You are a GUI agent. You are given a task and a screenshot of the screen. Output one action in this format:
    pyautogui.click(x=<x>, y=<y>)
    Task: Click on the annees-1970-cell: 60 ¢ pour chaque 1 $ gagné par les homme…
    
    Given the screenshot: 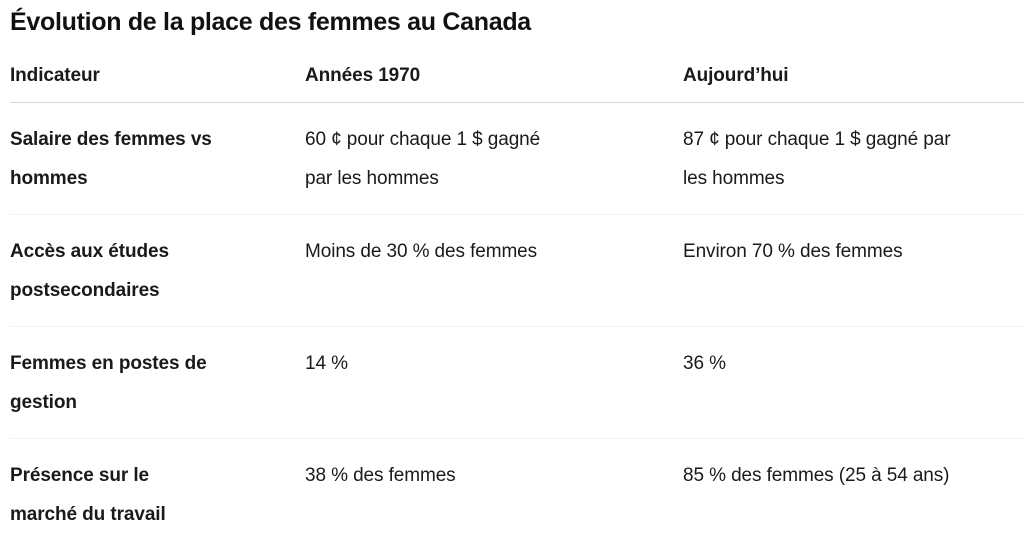 What is the action you would take?
    pyautogui.click(x=423, y=159)
    